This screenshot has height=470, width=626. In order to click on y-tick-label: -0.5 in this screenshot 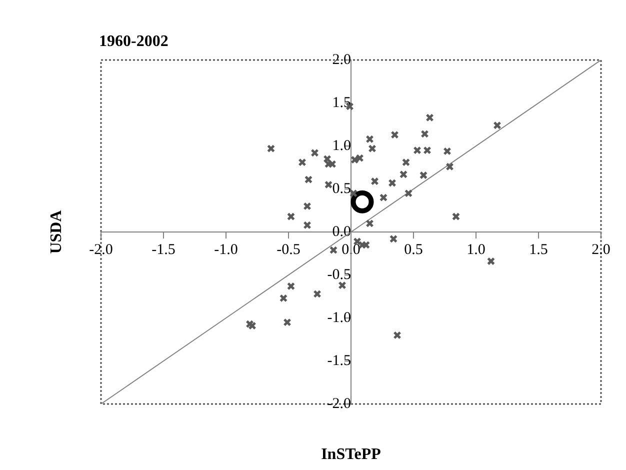, I will do `click(339, 274)`.